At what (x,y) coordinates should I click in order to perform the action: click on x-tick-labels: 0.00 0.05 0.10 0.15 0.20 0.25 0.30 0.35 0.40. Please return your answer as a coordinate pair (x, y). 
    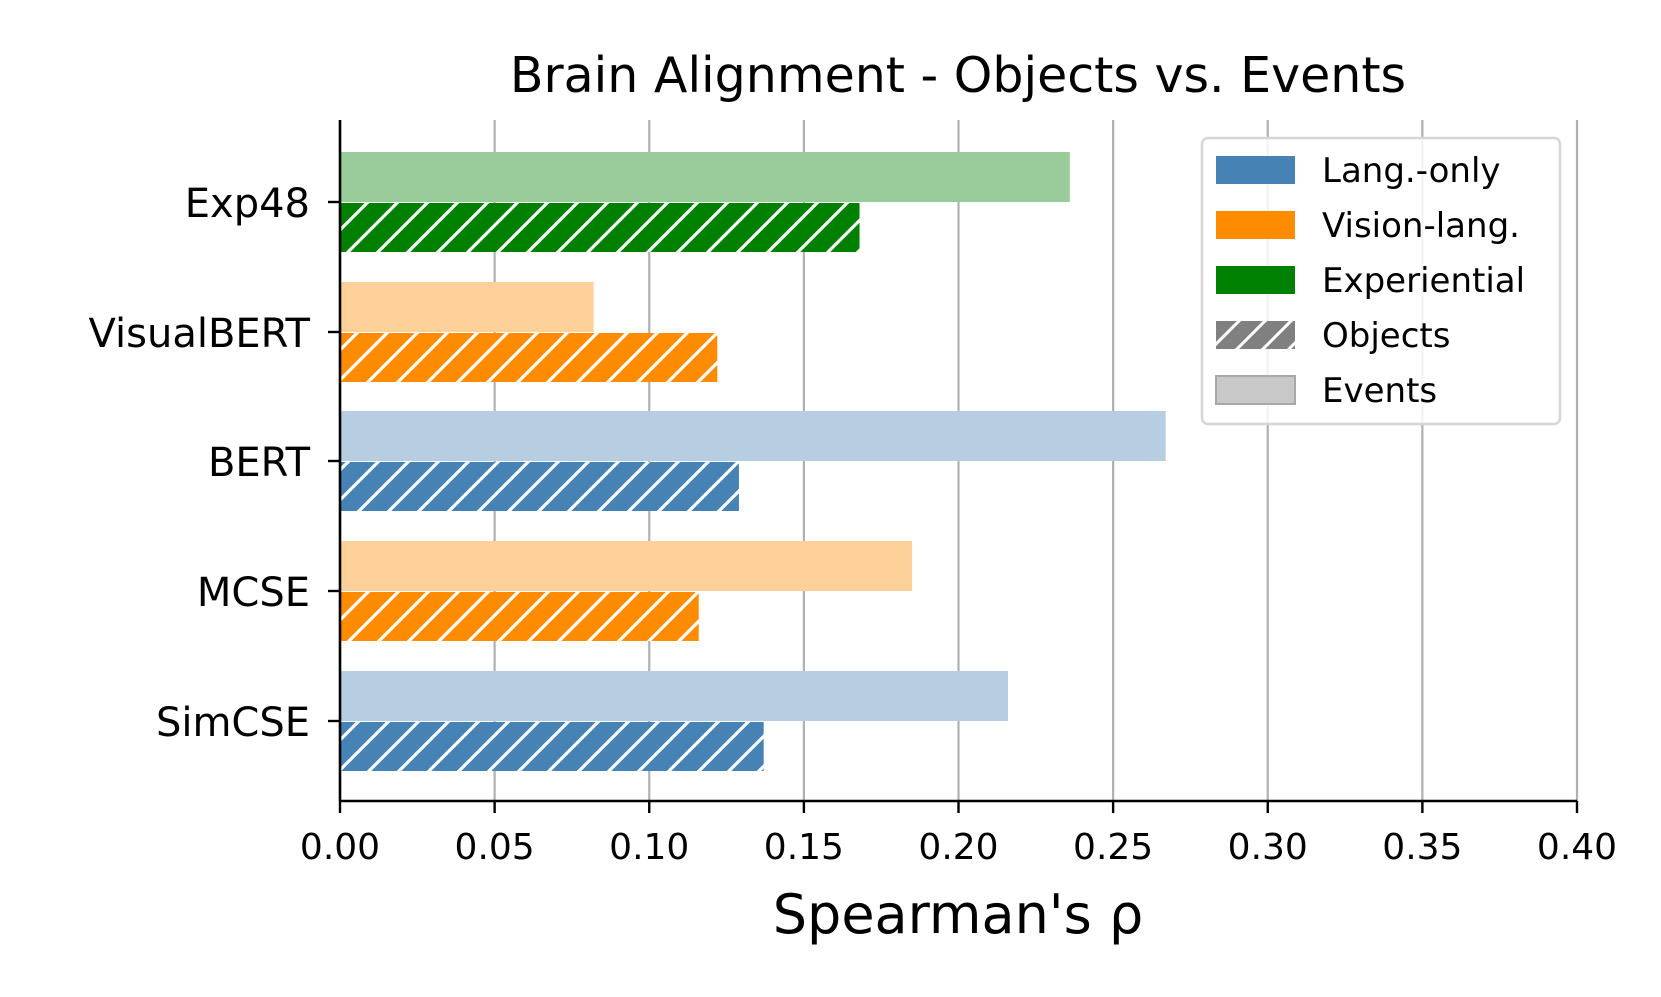
    Looking at the image, I should click on (958, 847).